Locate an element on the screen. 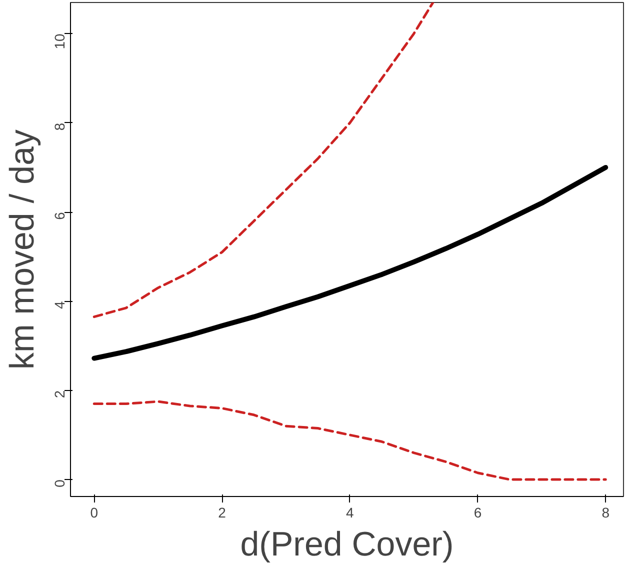  y-tick-label: 2 is located at coordinates (60, 394).